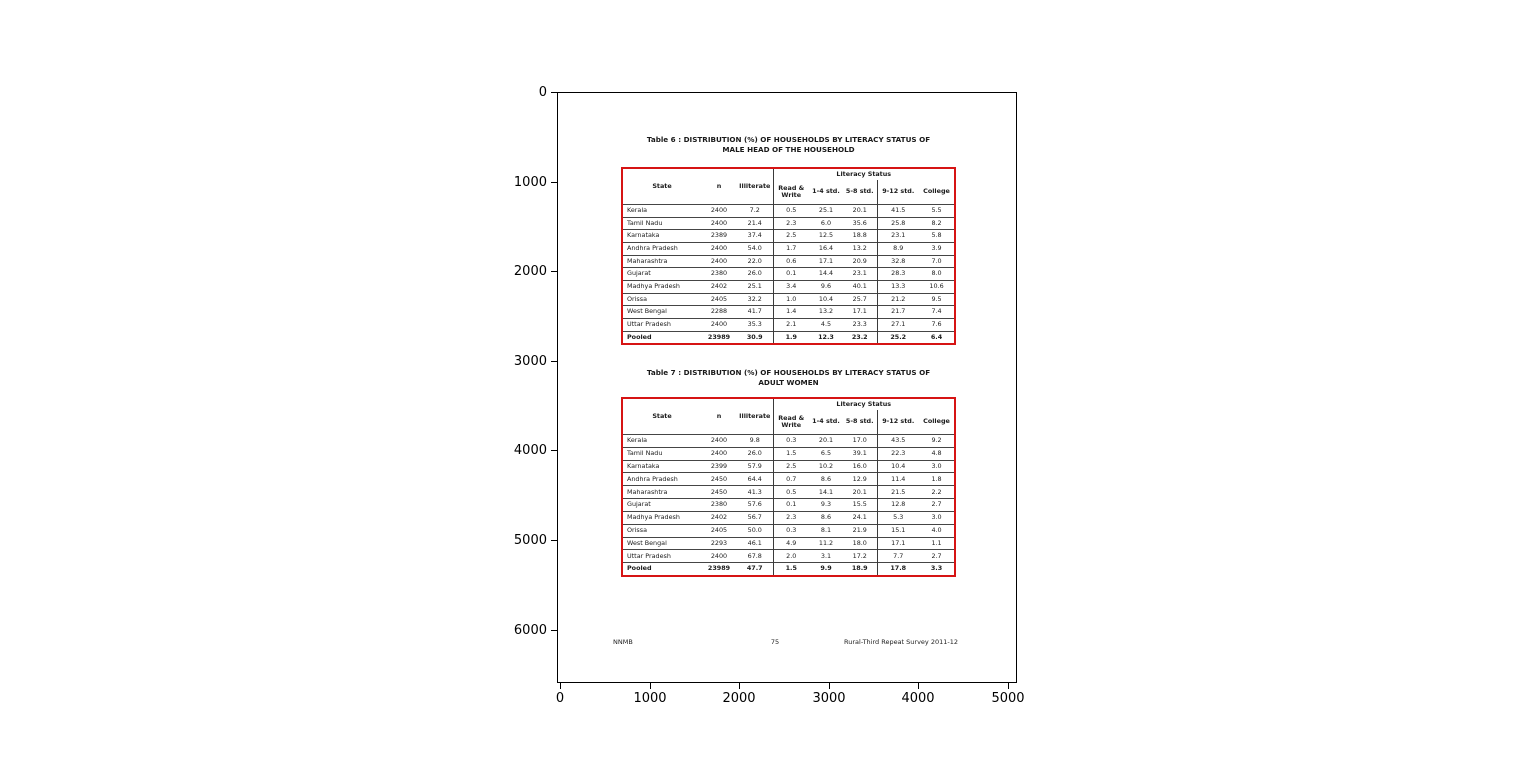 The width and height of the screenshot is (1536, 767). Describe the element at coordinates (829, 698) in the screenshot. I see `x-tick-label: 3000` at that location.